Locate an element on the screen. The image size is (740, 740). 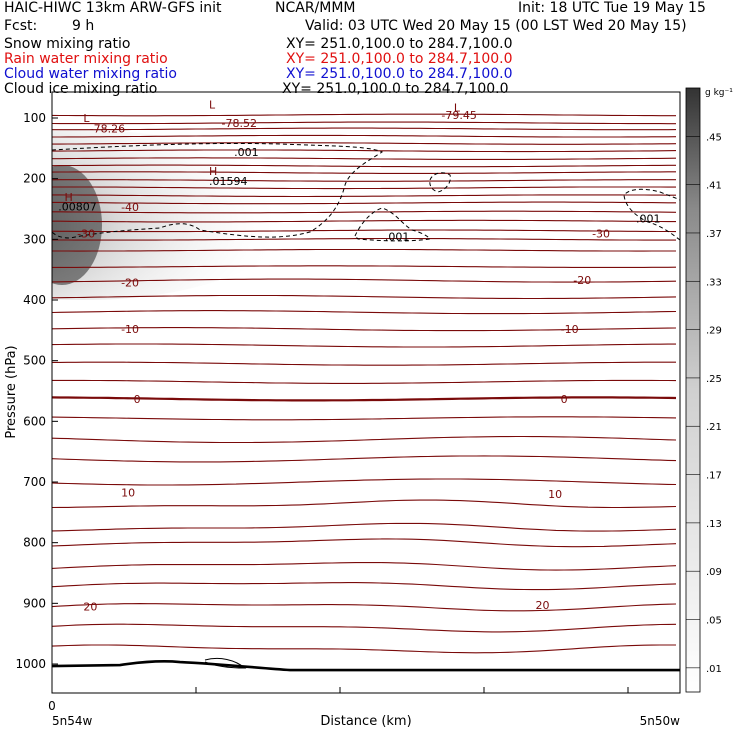
y-axis-label: Pressure (hPa) is located at coordinates (11, 391).